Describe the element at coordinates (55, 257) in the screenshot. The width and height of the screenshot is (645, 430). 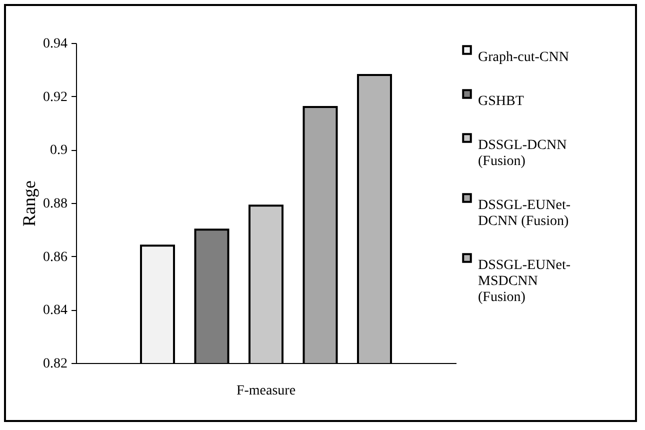
I see `y-tick-label: 0.86` at that location.